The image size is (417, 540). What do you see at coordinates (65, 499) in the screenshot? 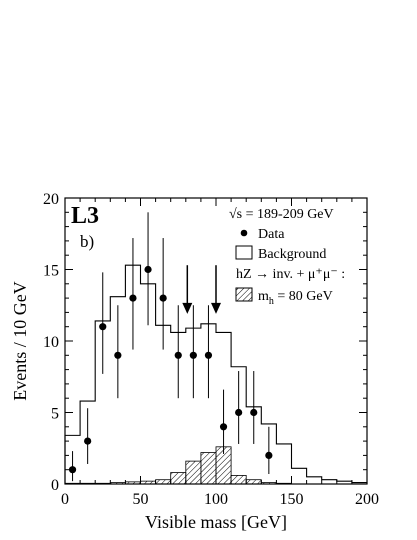
I see `x-tick-label: 0` at bounding box center [65, 499].